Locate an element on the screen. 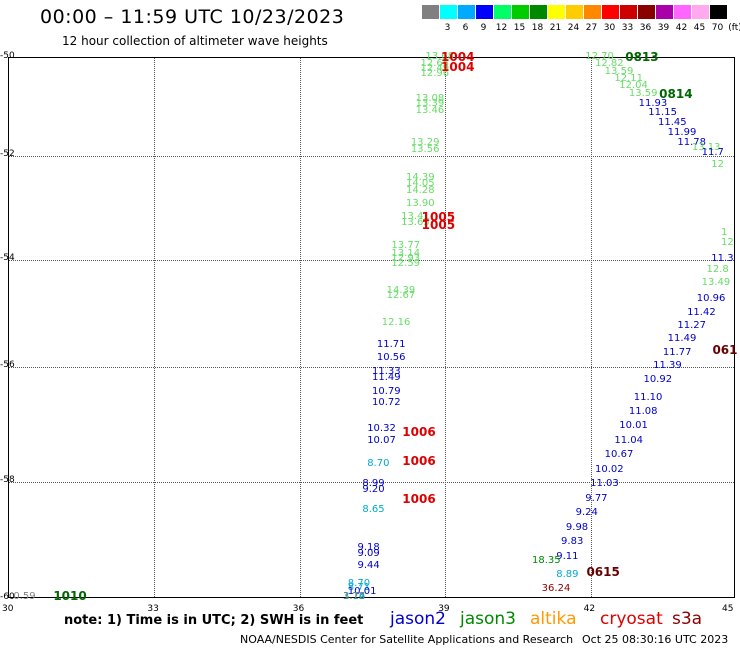 The image size is (740, 650). wave-height-label: 1.72 is located at coordinates (354, 596).